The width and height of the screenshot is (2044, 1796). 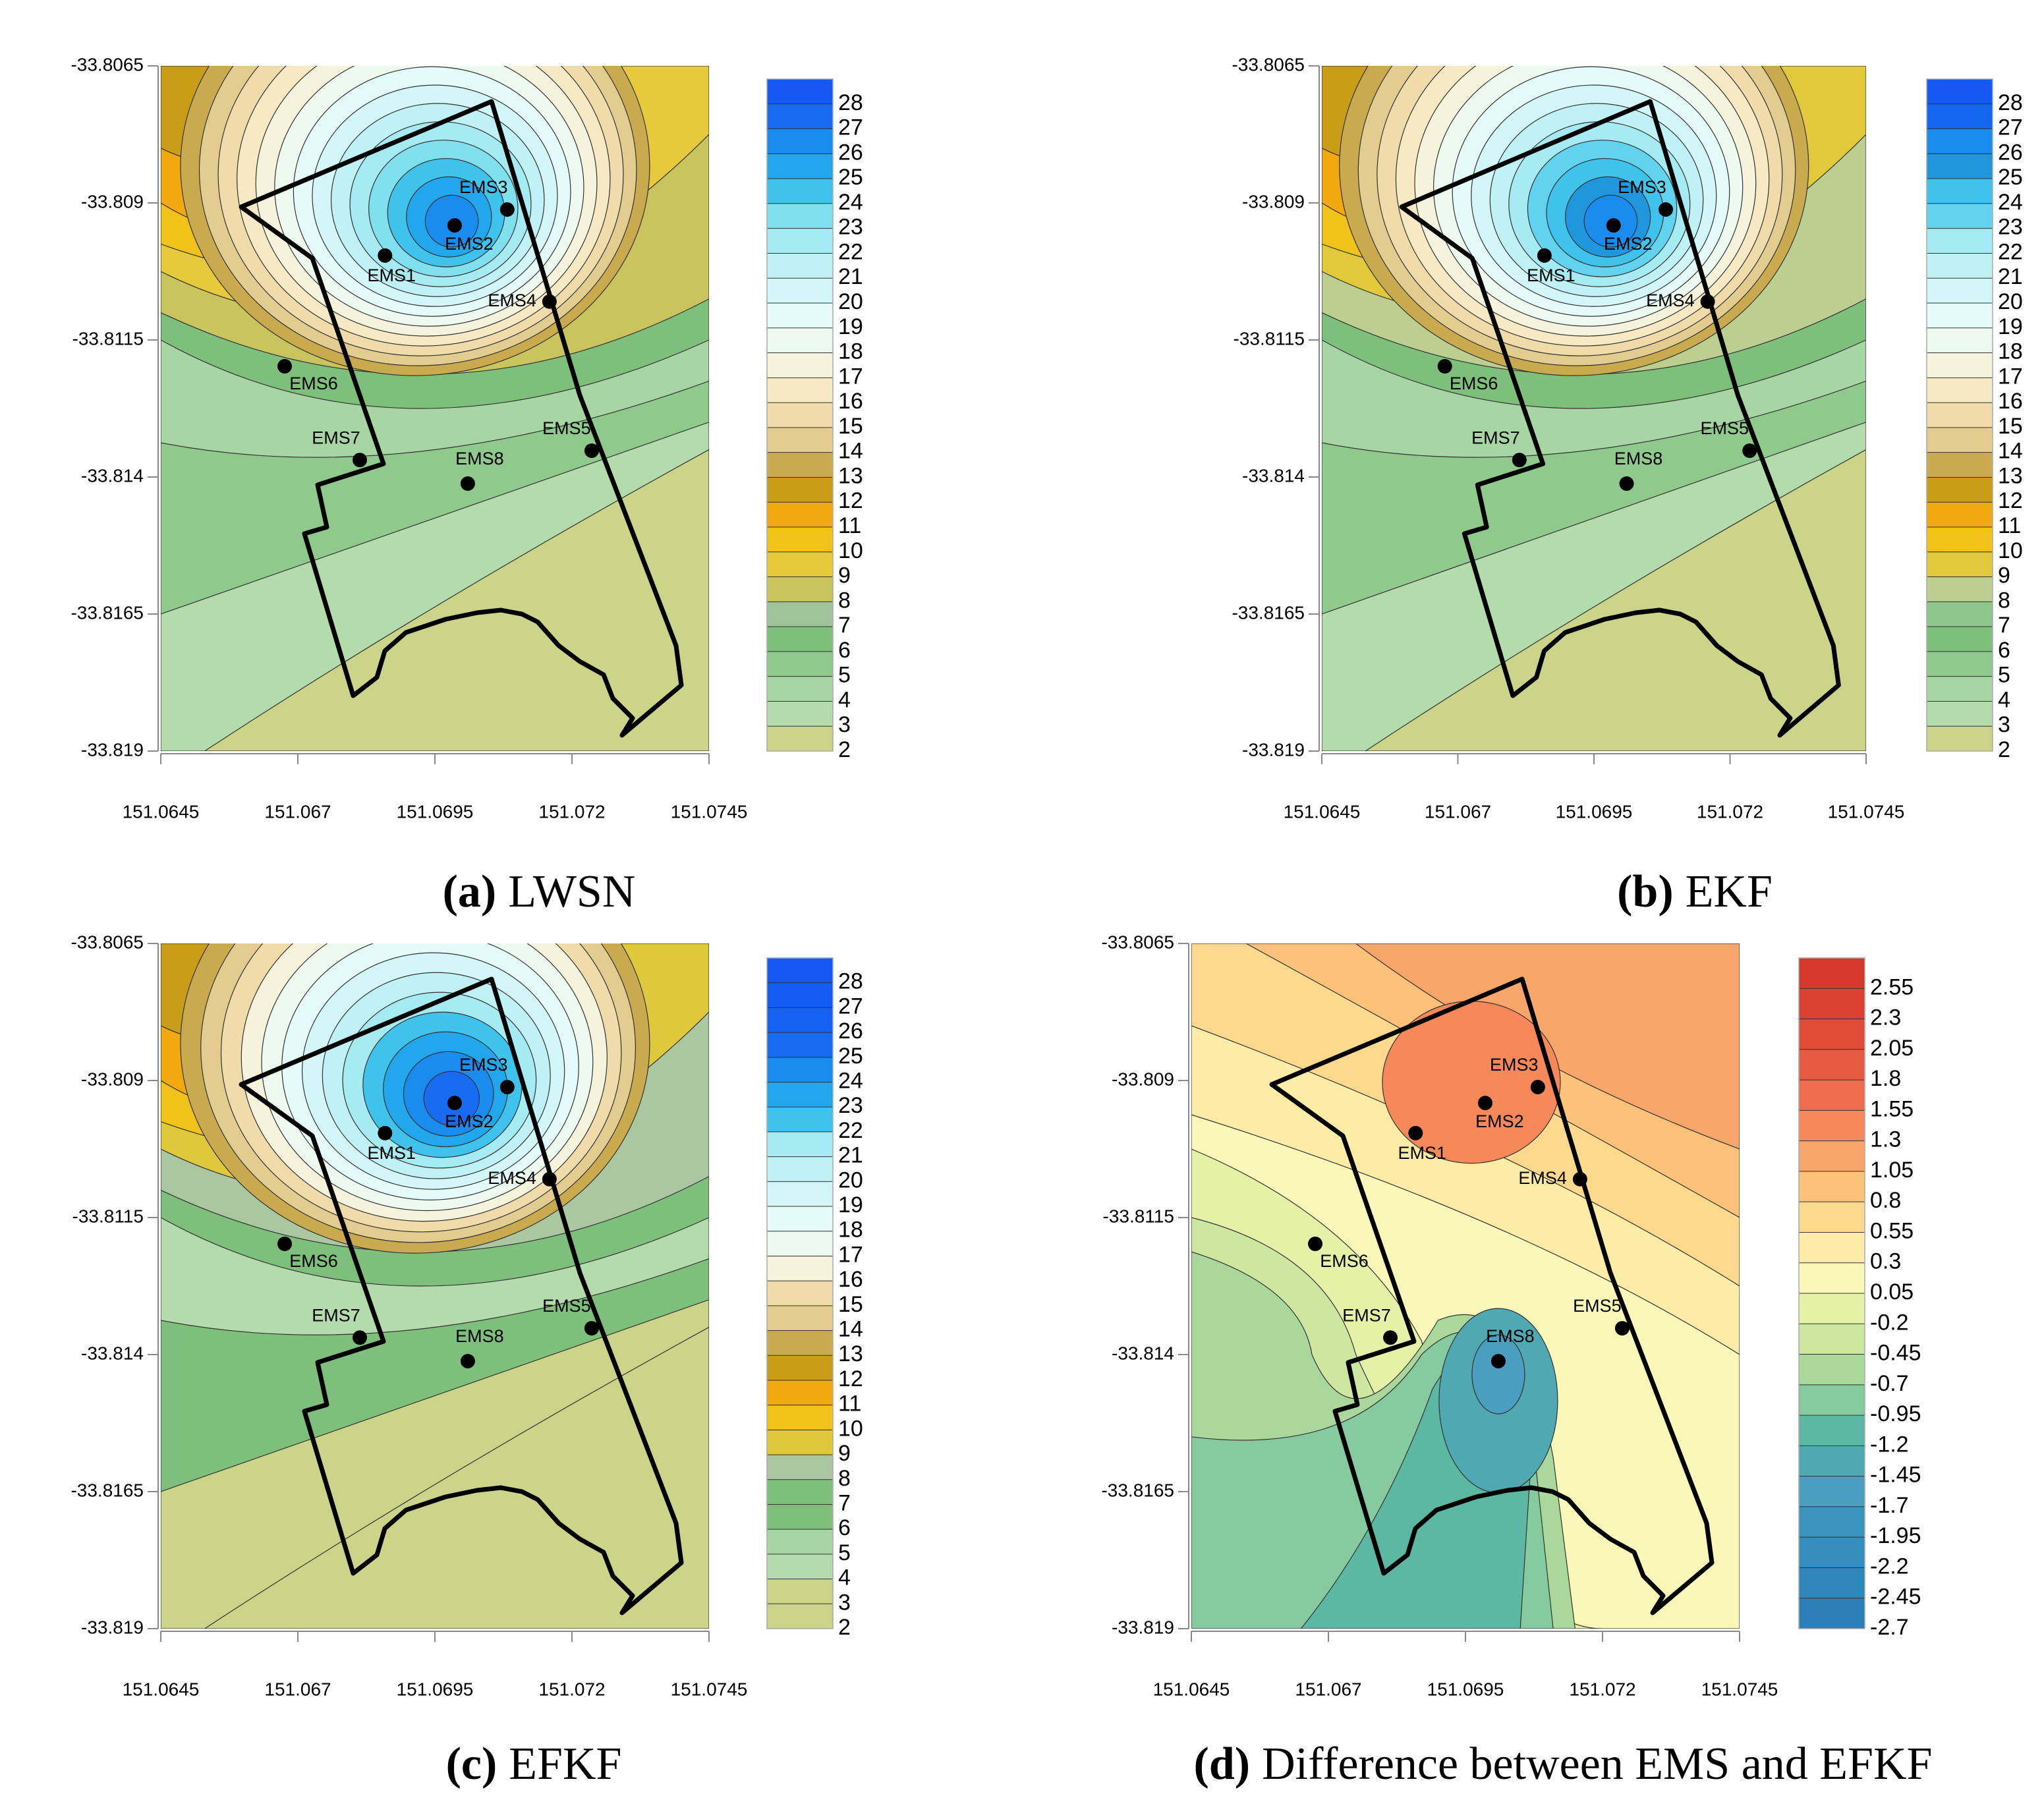 What do you see at coordinates (1895, 1597) in the screenshot?
I see `colorbar-label: -2.45` at bounding box center [1895, 1597].